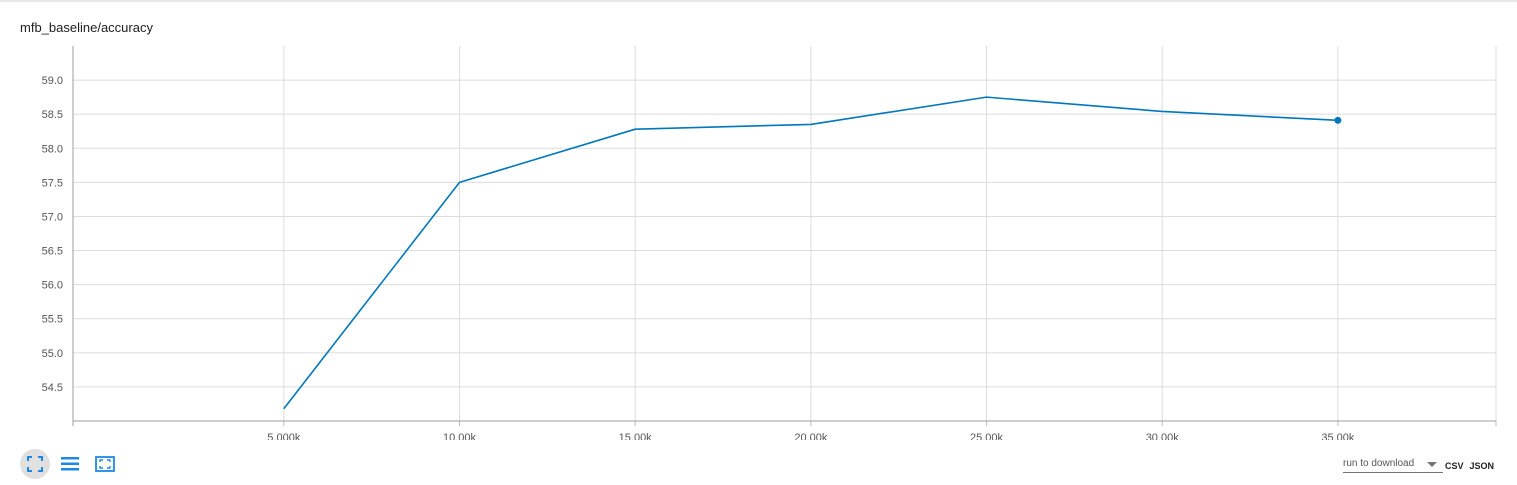 The image size is (1517, 485). I want to click on log-scale-icon, so click(70, 464).